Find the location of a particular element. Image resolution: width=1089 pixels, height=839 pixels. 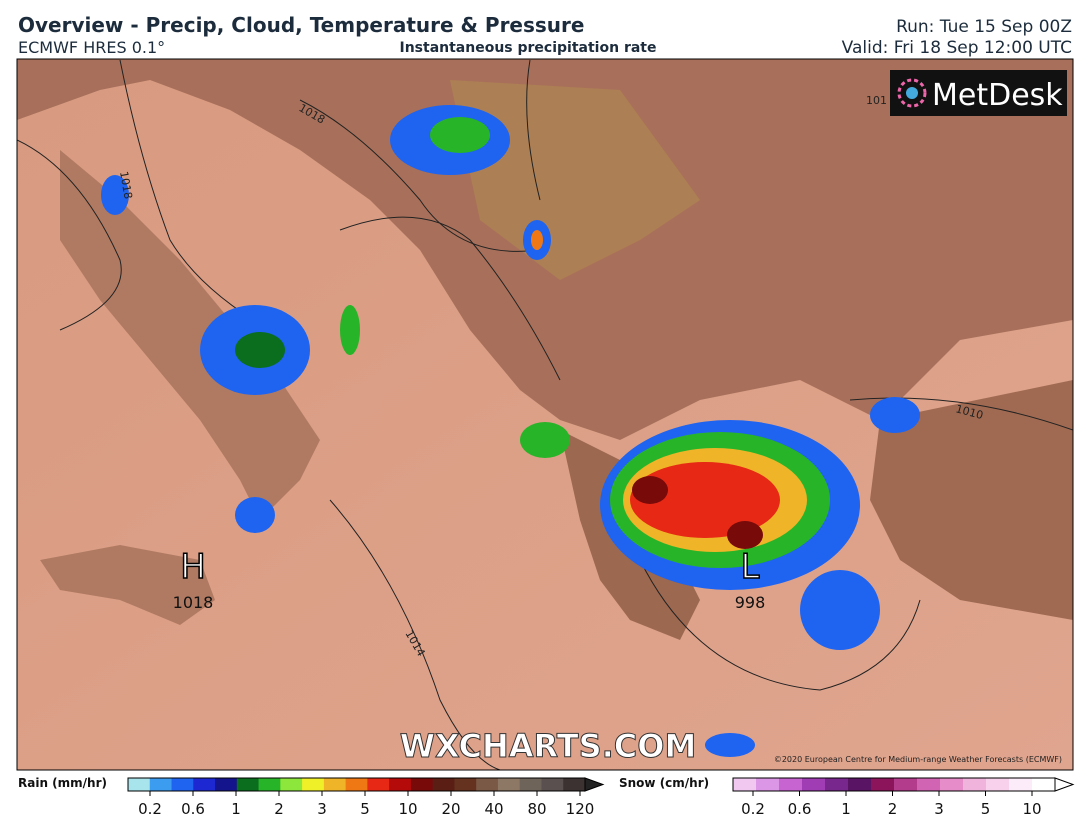

rain-label: 120 is located at coordinates (580, 809).